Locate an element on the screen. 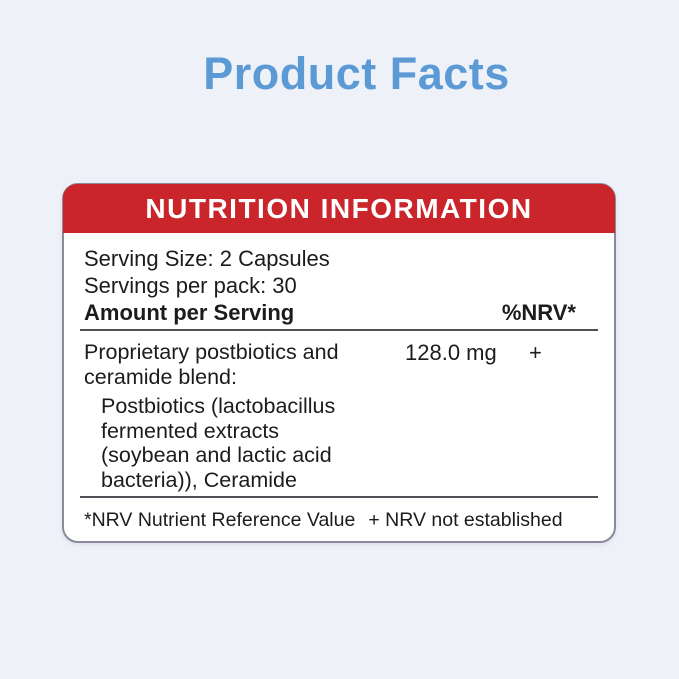 The image size is (679, 679). footnote-nrv-definition: *NRV Nutrient Reference Value is located at coordinates (220, 520).